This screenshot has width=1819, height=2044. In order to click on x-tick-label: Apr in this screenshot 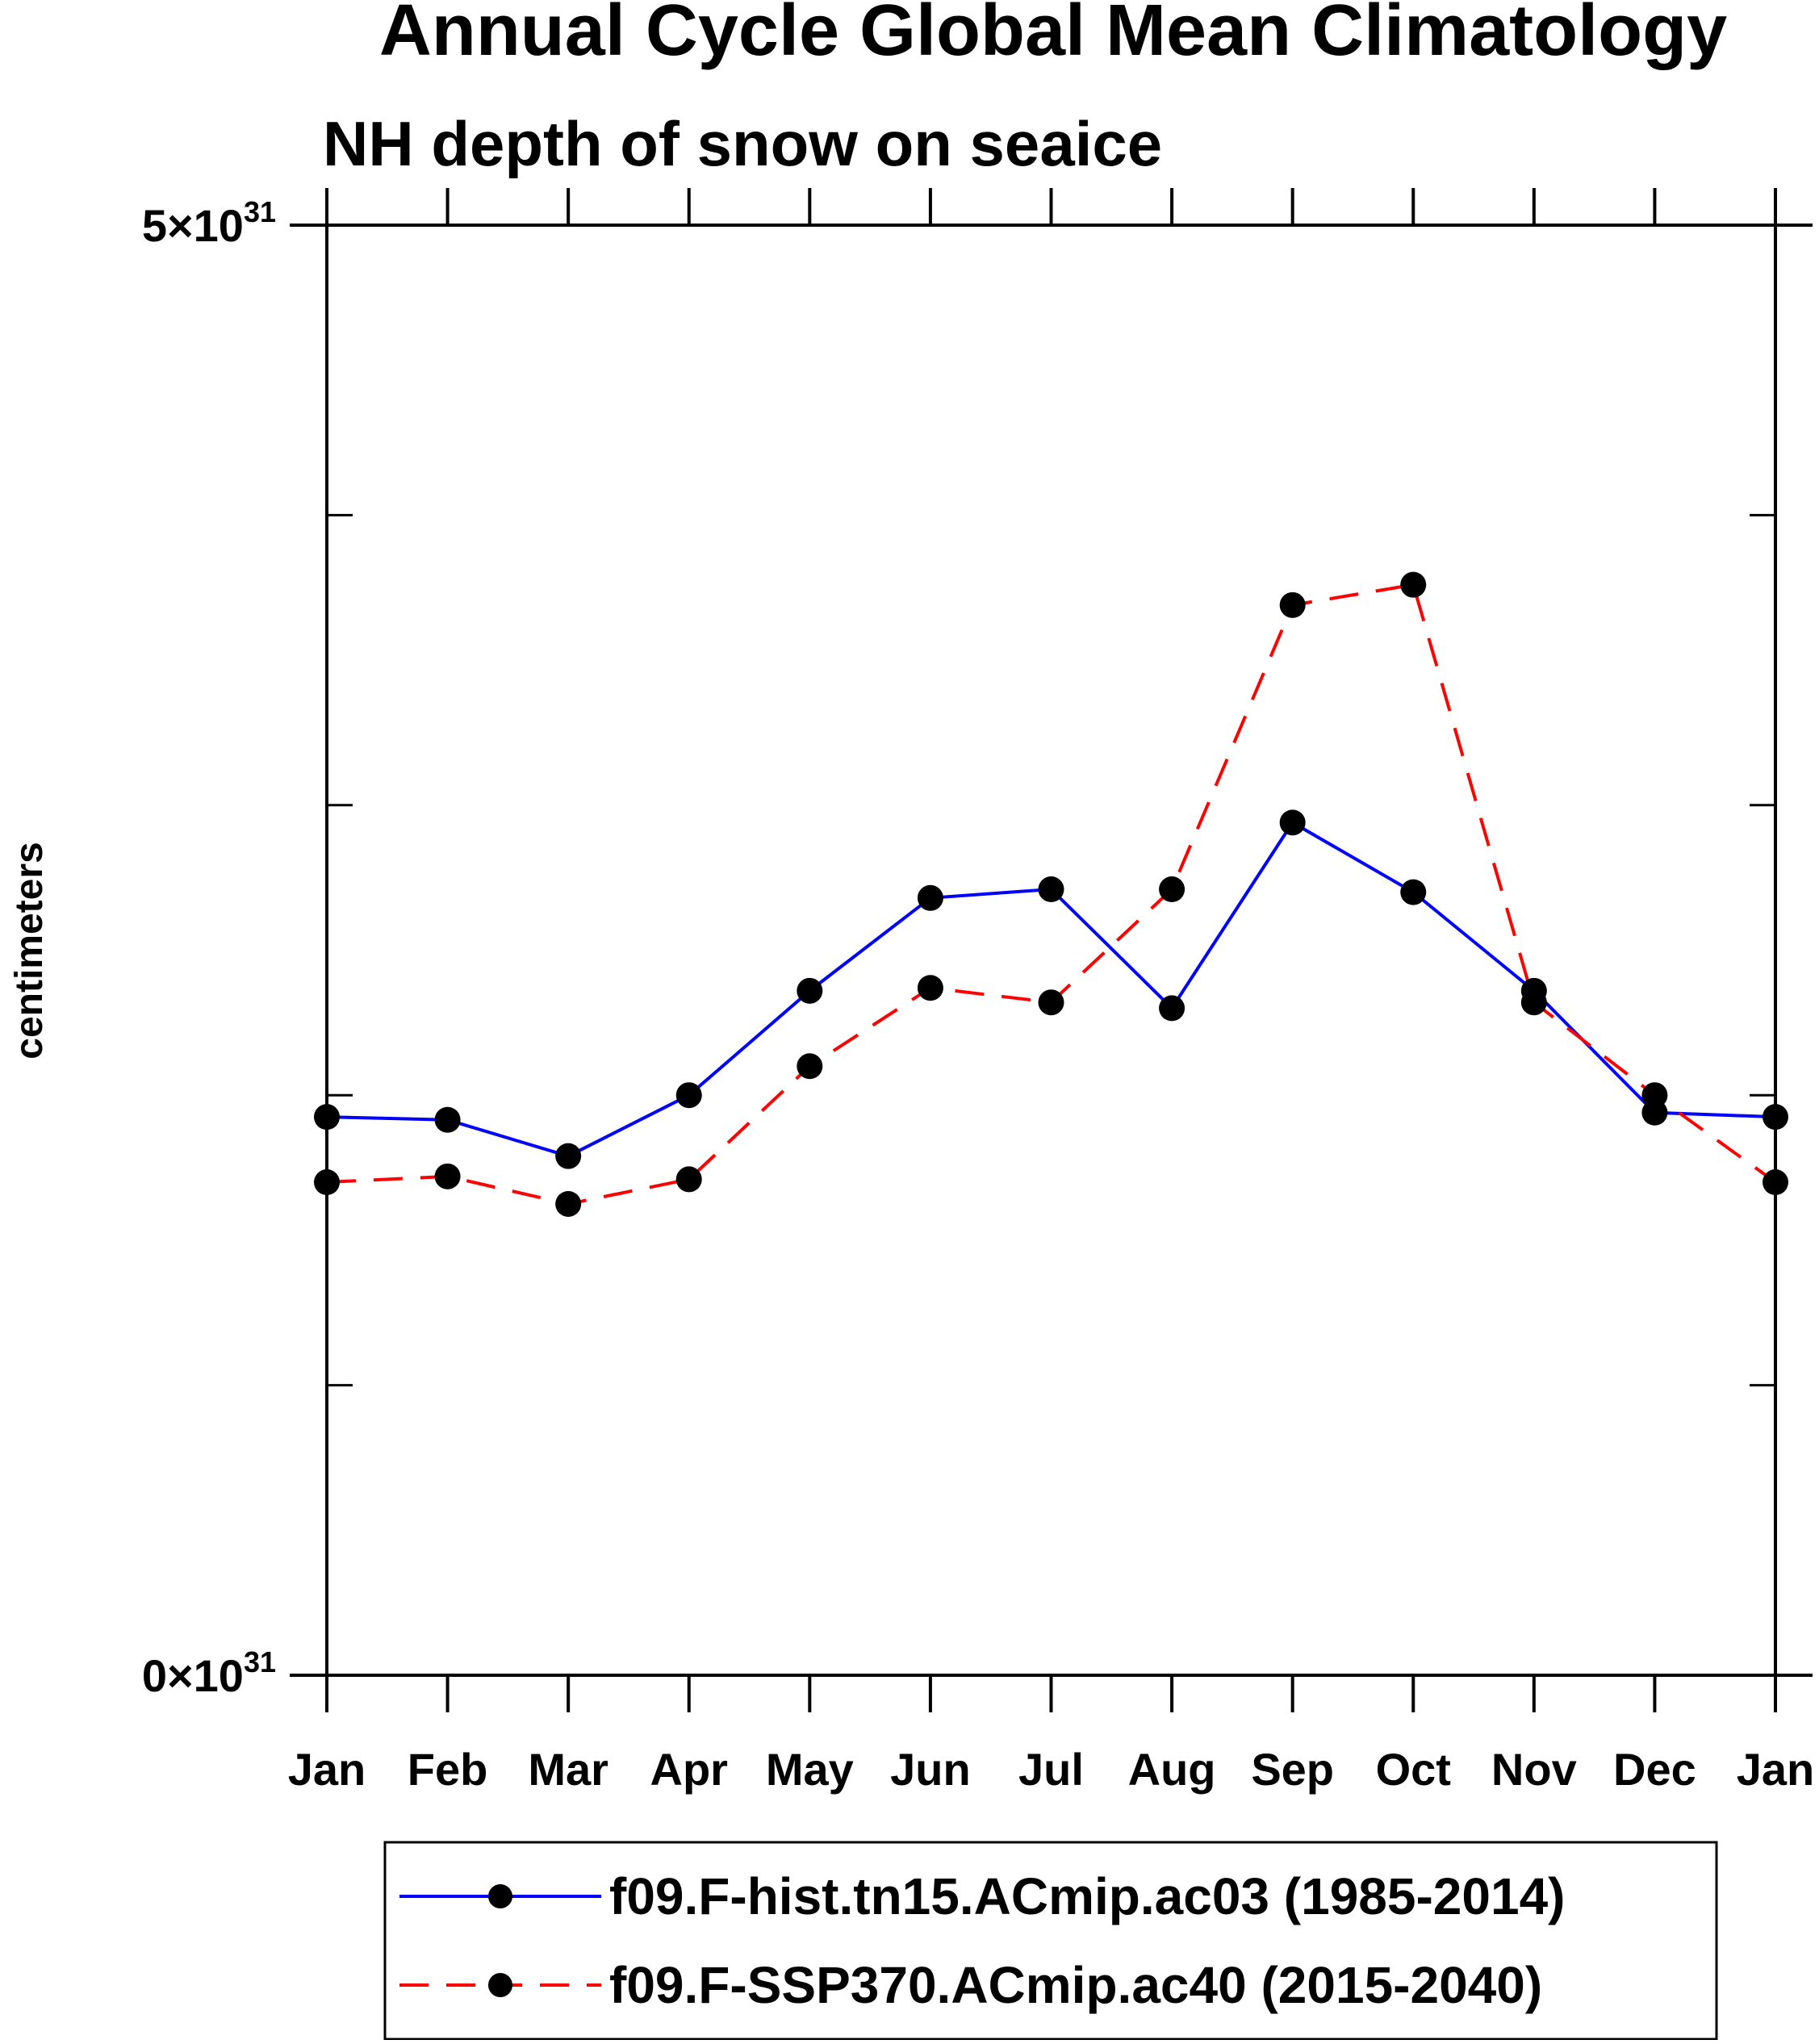, I will do `click(689, 1769)`.